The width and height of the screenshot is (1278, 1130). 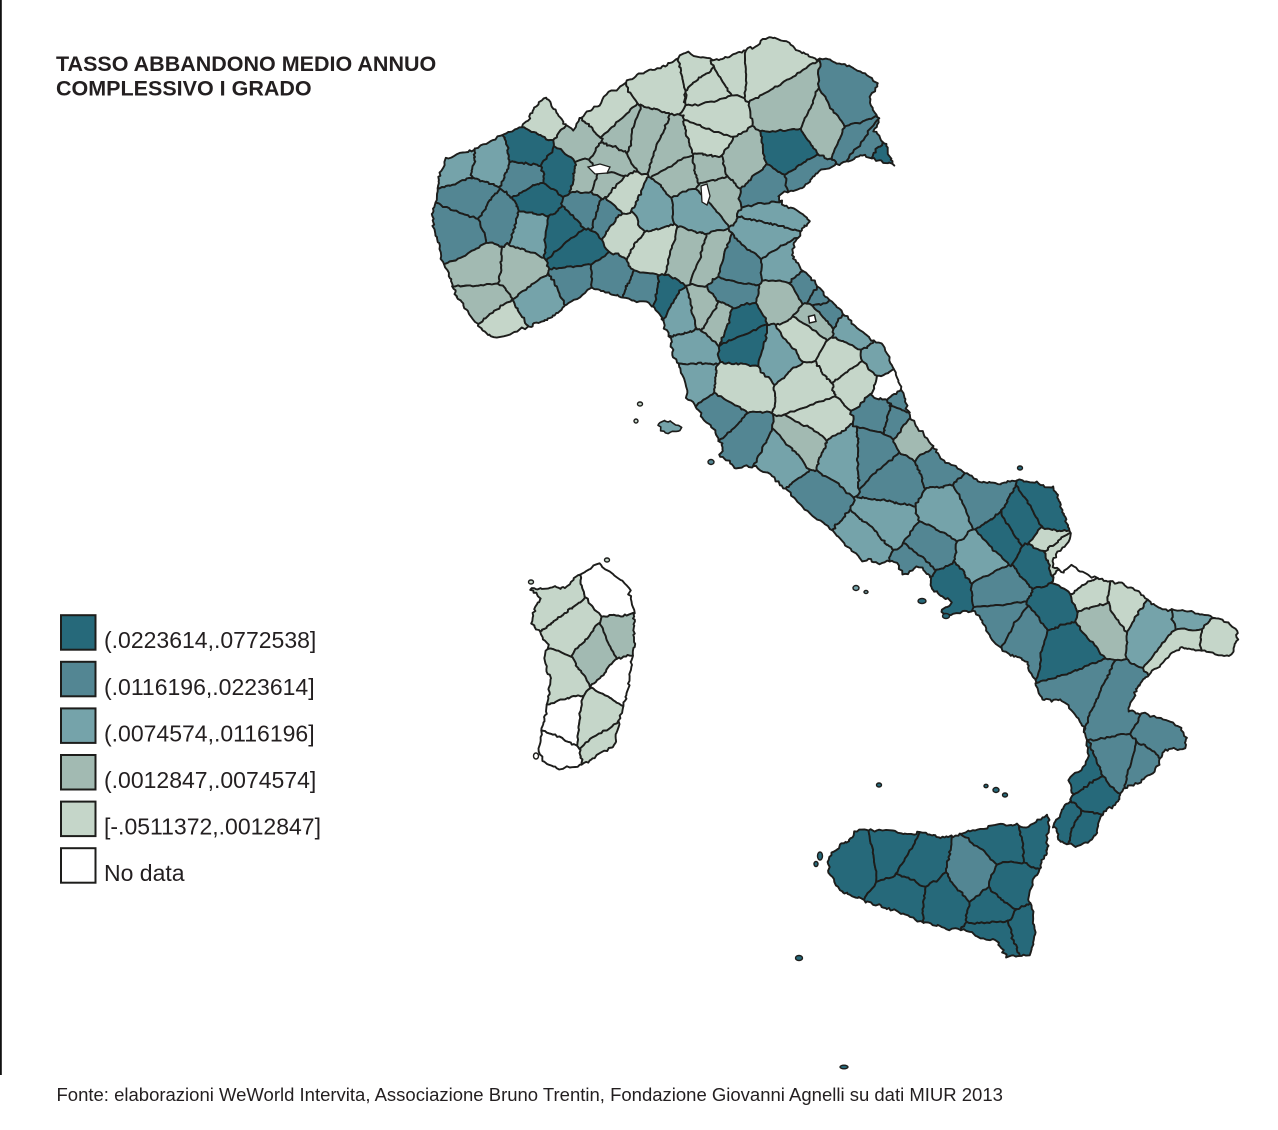 I want to click on svg-text: (.0012847,.0074574], so click(x=210, y=780).